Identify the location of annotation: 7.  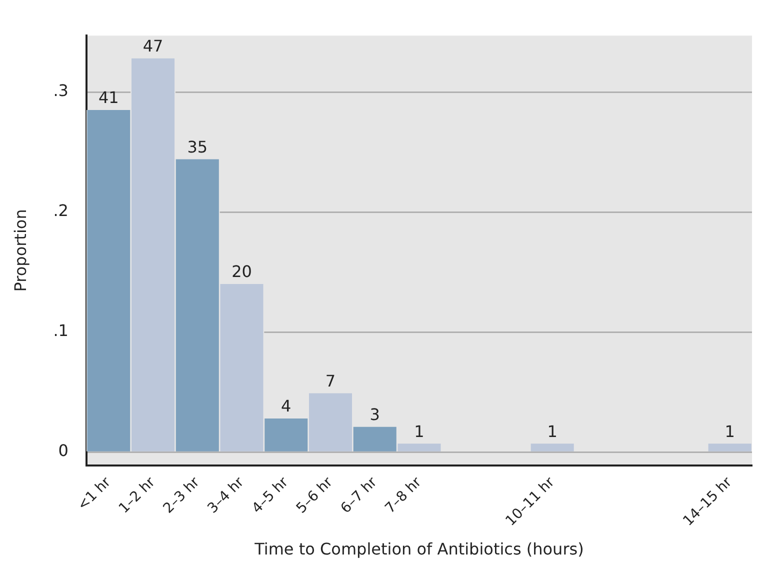
(330, 380).